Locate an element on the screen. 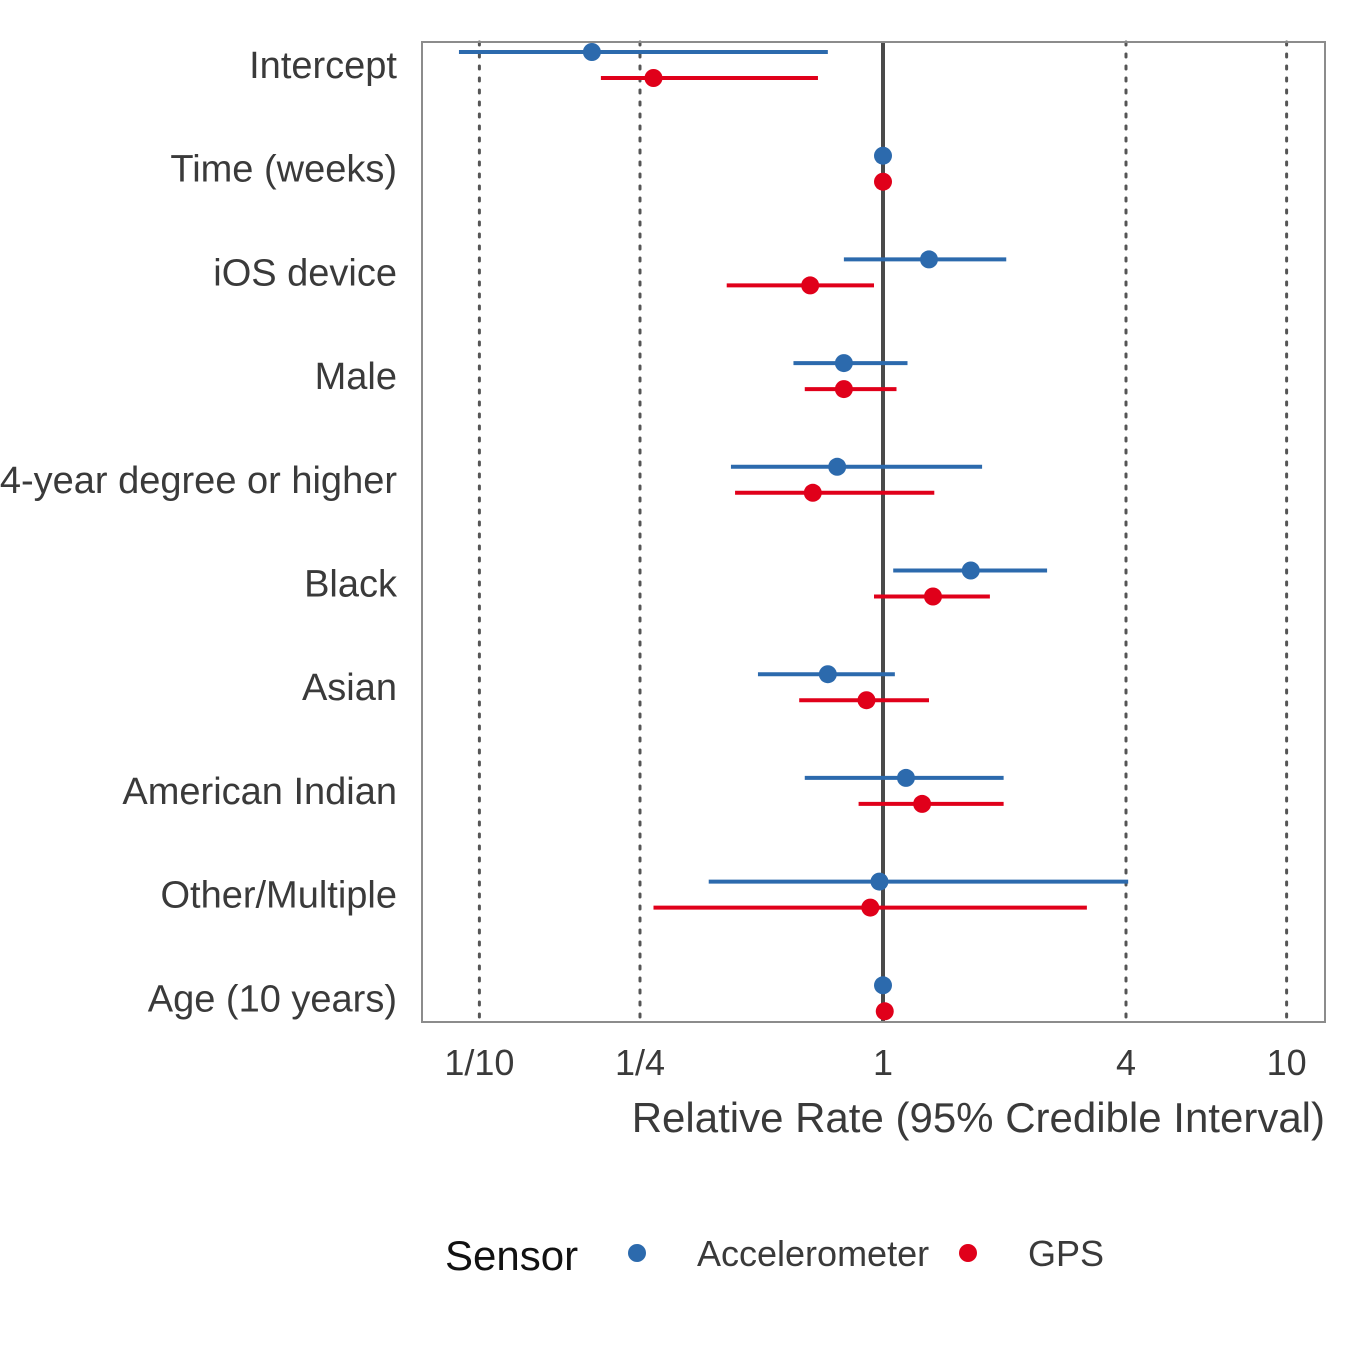 The width and height of the screenshot is (1350, 1350). category-label-4: 4-year degree or higher is located at coordinates (198, 481).